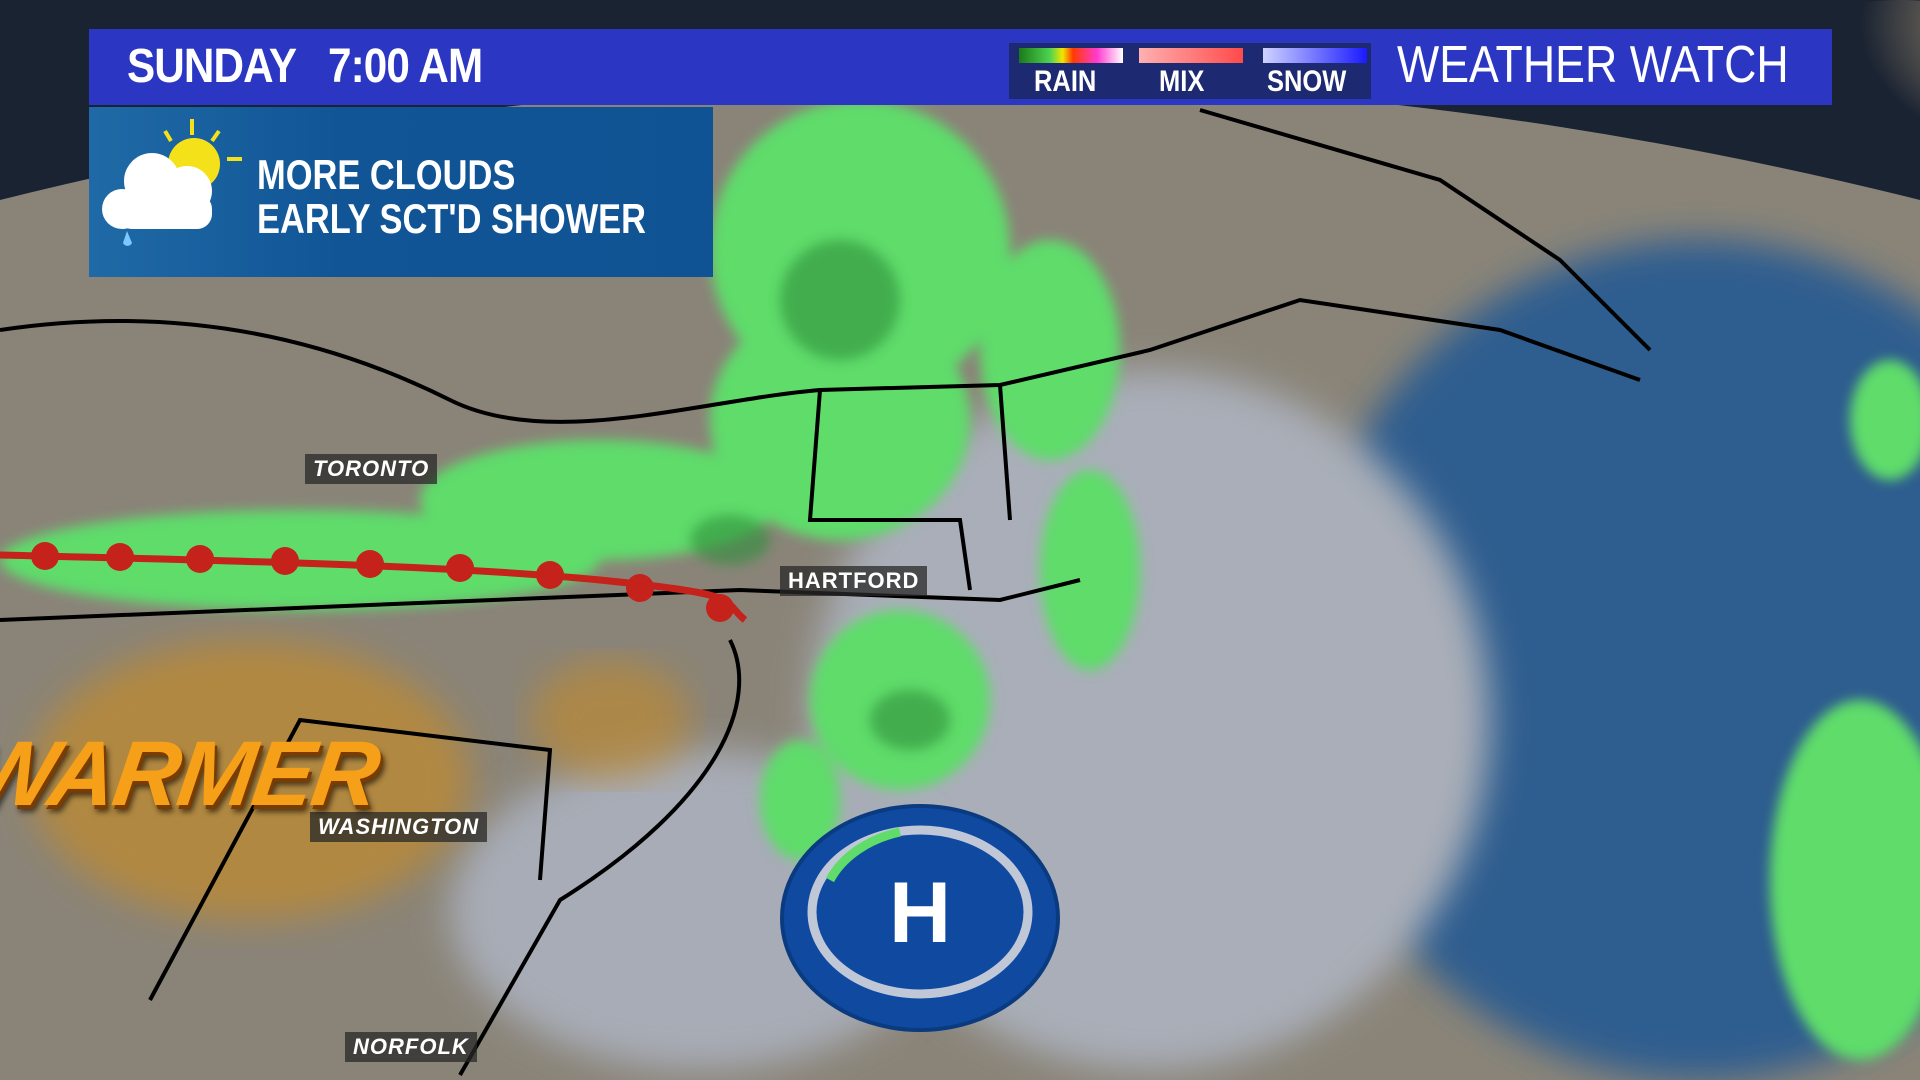 The height and width of the screenshot is (1080, 1920). I want to click on forecast-text: MORE CLOUDS EARLY SCT'D SHOWER, so click(451, 197).